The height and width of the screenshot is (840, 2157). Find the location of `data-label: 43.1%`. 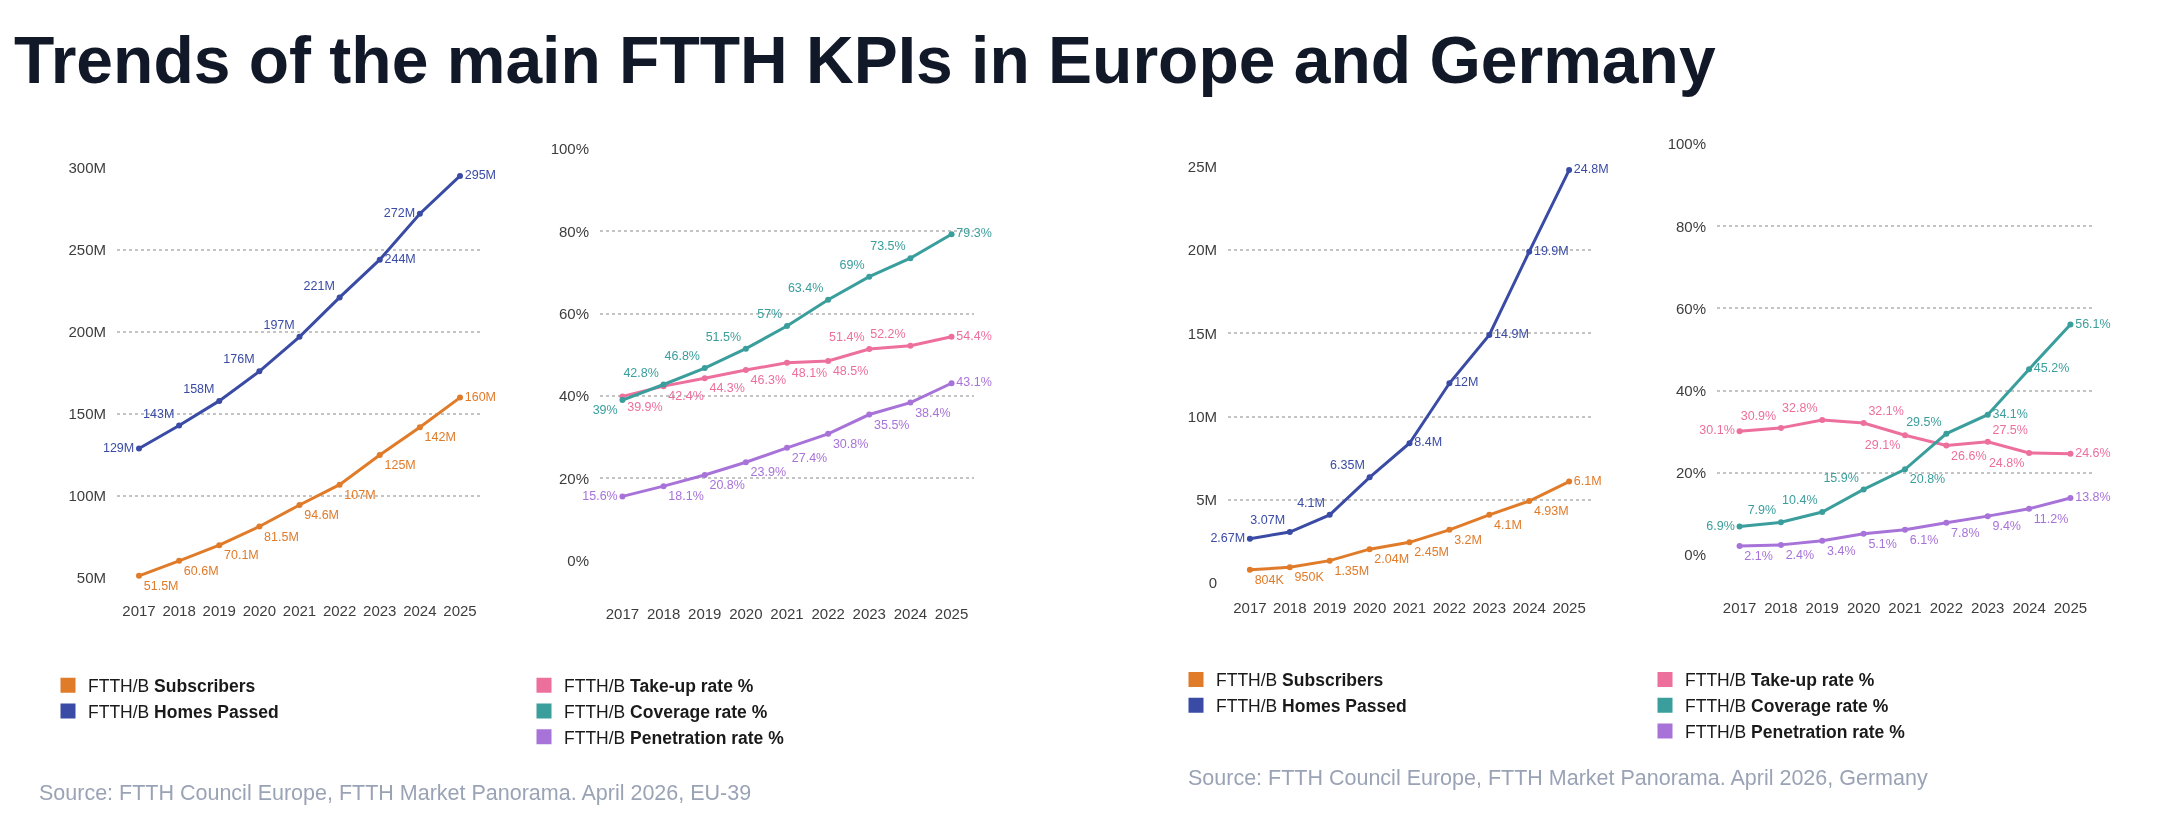

data-label: 43.1% is located at coordinates (974, 382).